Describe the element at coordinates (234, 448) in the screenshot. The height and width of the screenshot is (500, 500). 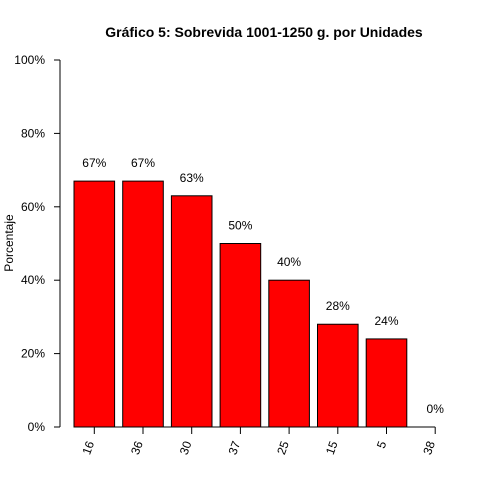
I see `x-tick-label: 37` at that location.